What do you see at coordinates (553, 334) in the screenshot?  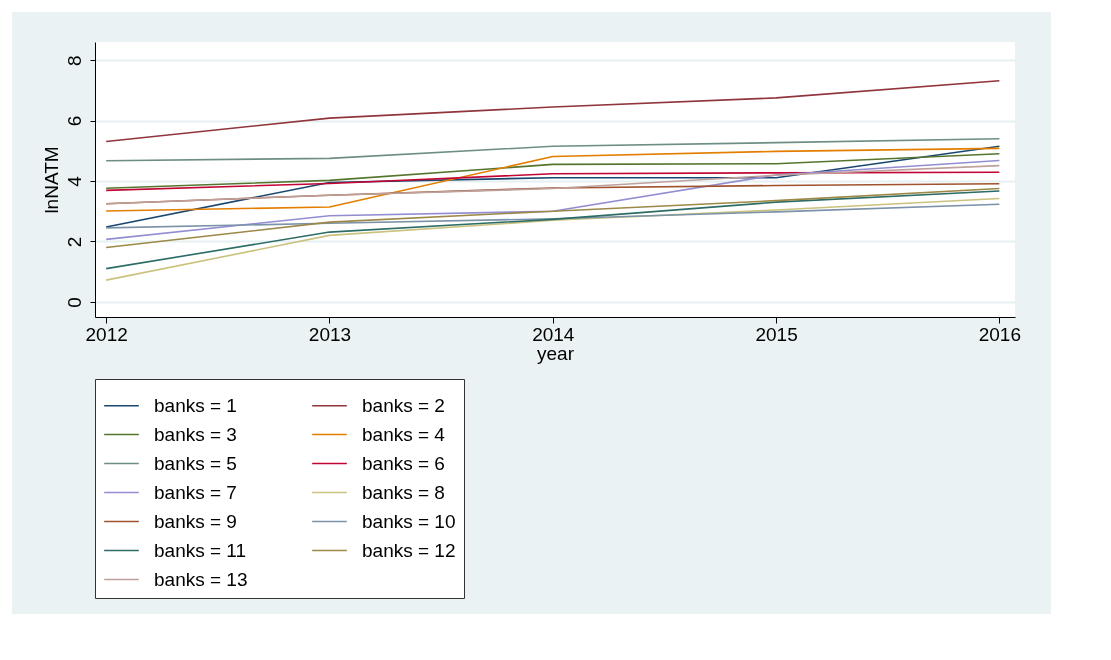 I see `x-tick-label: 2014` at bounding box center [553, 334].